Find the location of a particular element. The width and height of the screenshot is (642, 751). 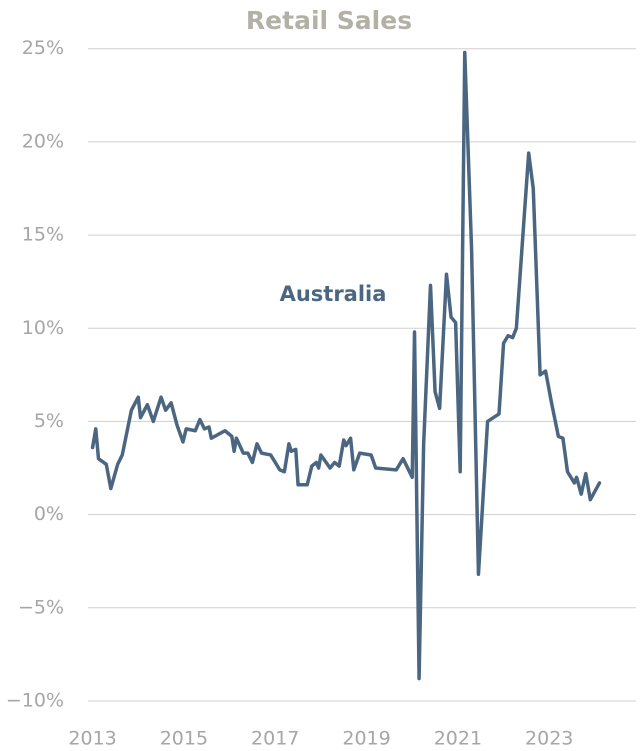

chart-title: Retail Sales is located at coordinates (329, 20).